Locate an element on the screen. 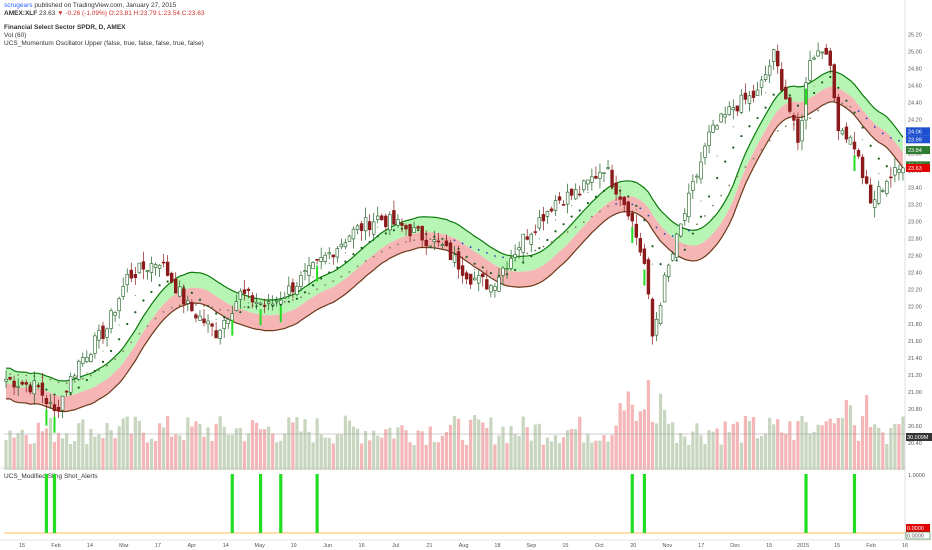 This screenshot has height=550, width=932. time-tick-label: Apr is located at coordinates (192, 546).